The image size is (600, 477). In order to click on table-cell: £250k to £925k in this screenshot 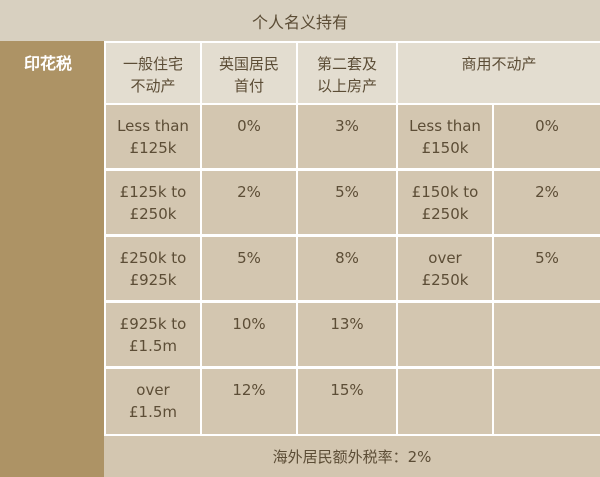, I will do `click(153, 268)`.